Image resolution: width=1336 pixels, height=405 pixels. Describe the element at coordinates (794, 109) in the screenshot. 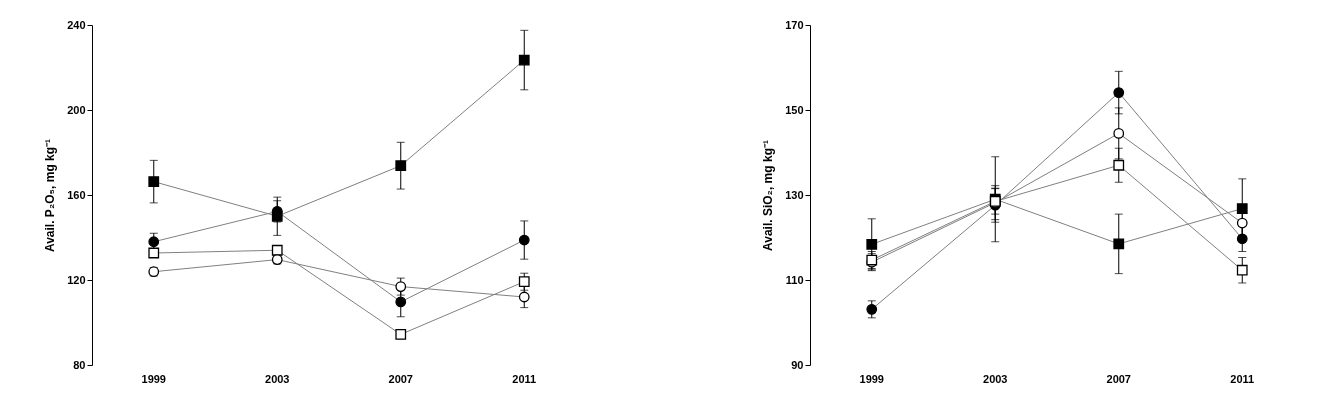

I see `y-tick-label: 150` at that location.